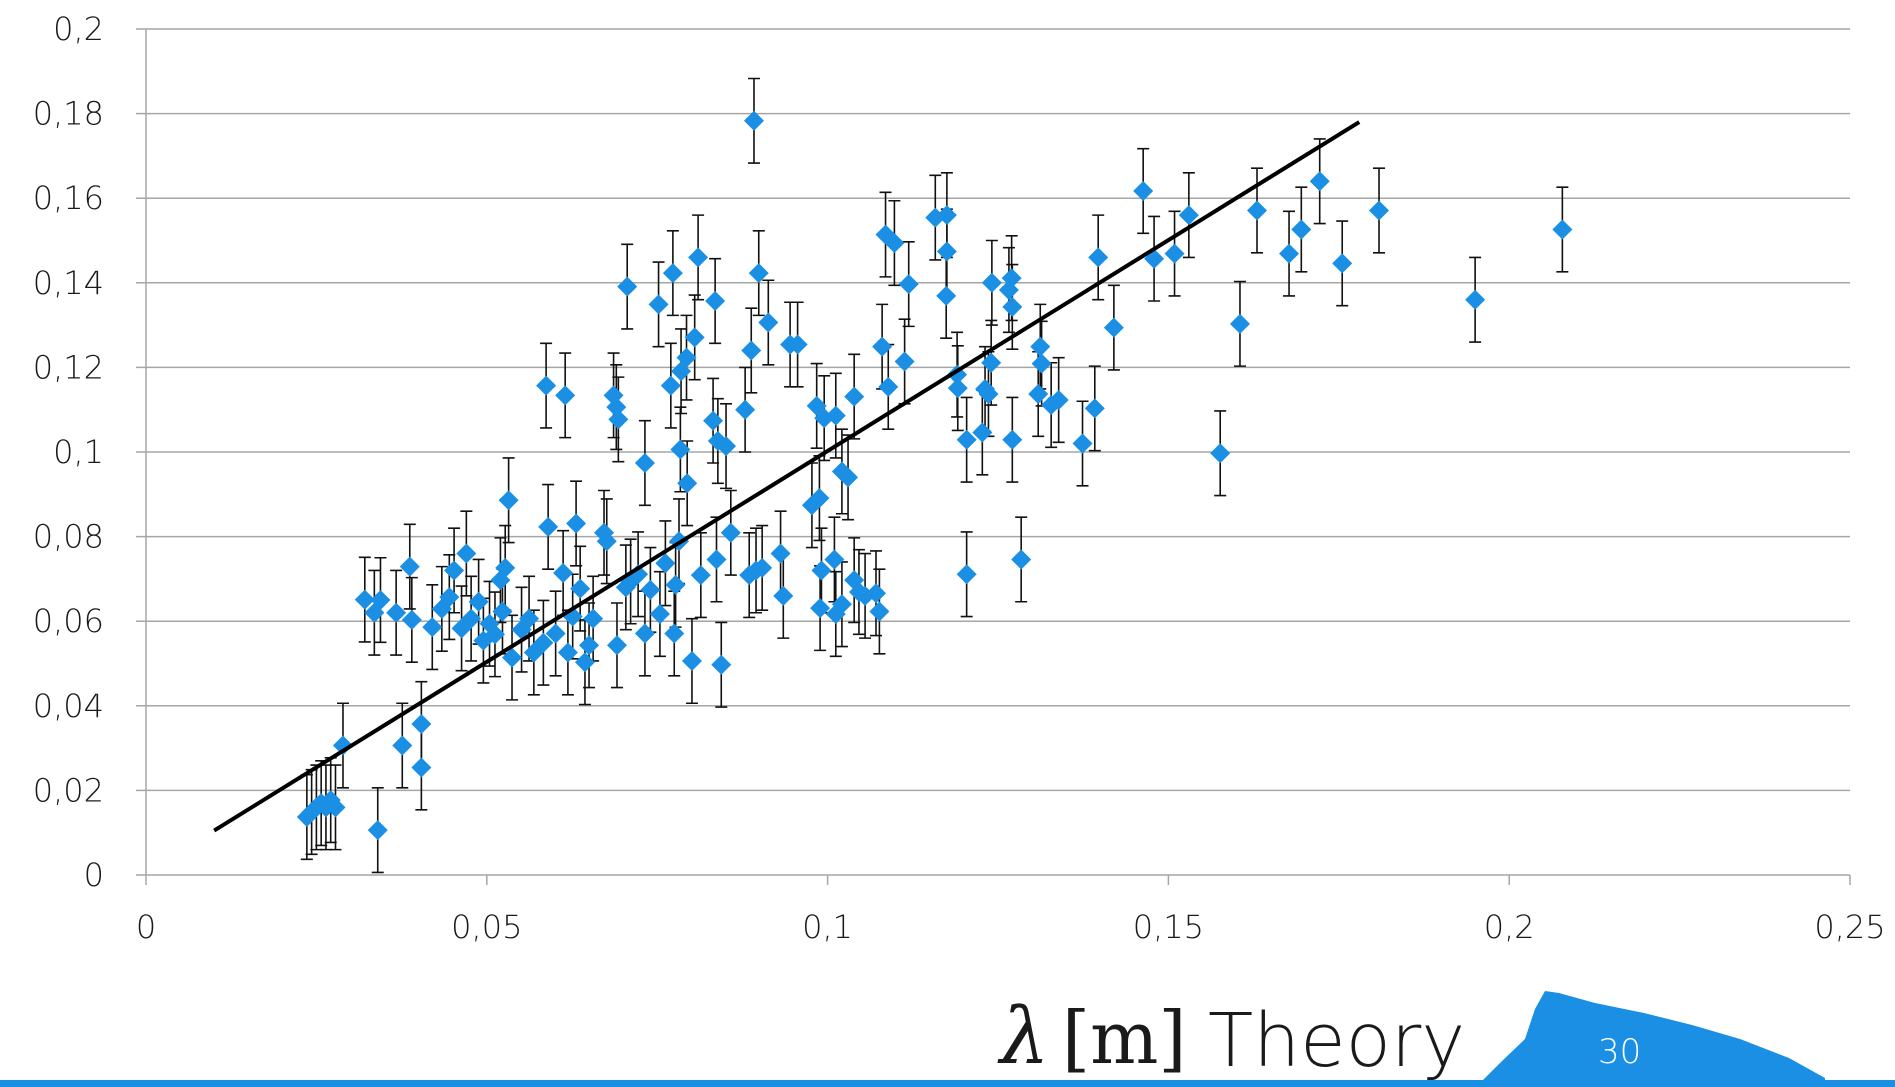 This screenshot has width=1895, height=1087. I want to click on x-label-unit: [m], so click(1124, 1038).